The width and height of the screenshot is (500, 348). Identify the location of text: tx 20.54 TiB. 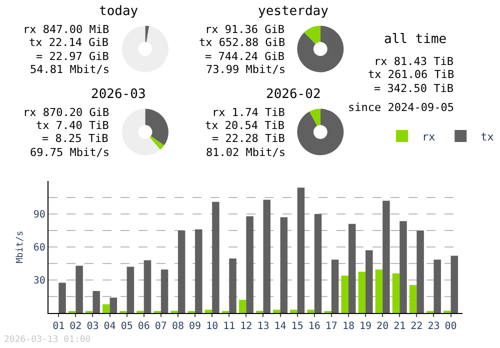
(245, 125).